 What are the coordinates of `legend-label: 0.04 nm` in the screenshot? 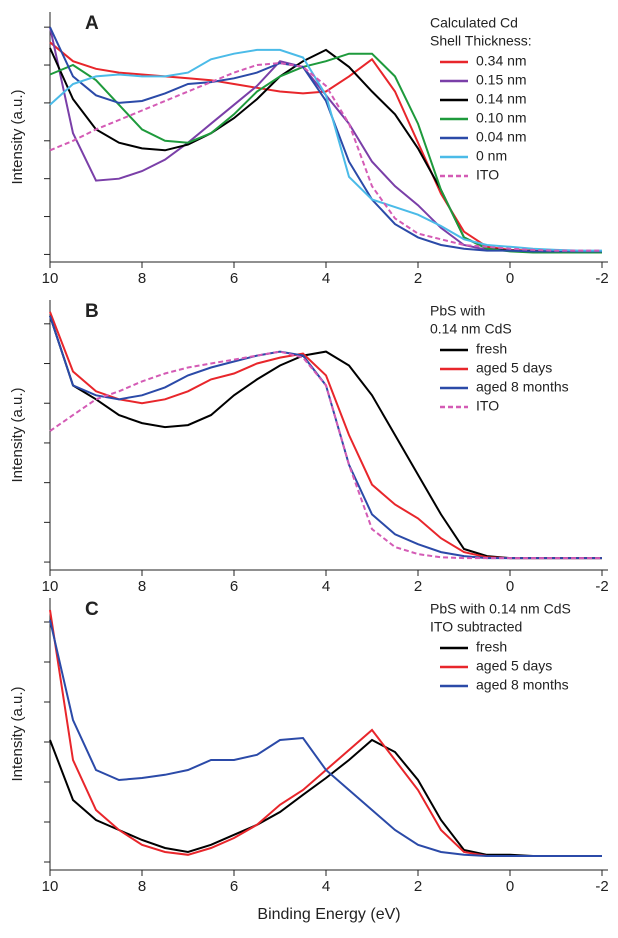 It's located at (501, 137).